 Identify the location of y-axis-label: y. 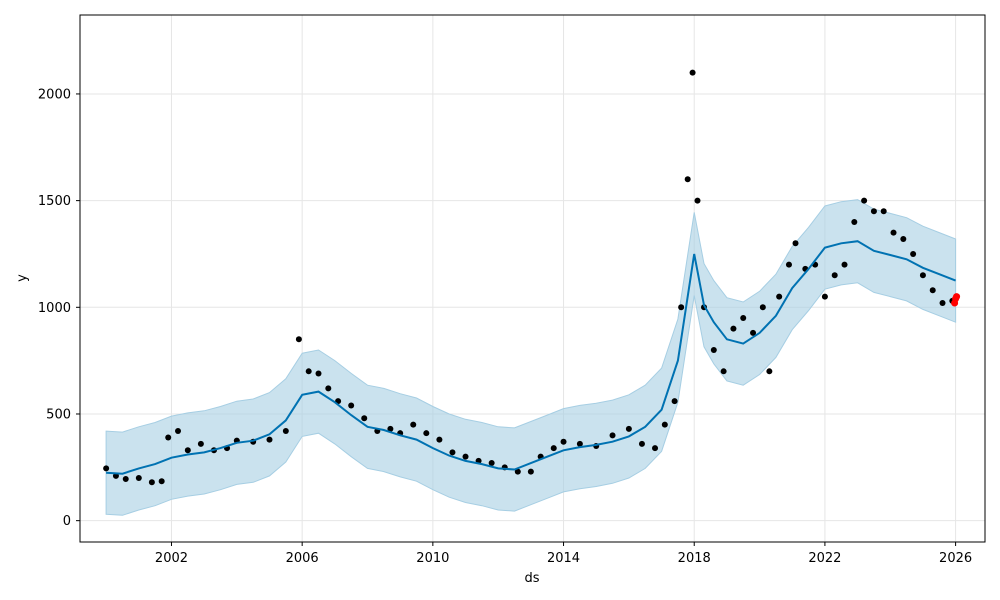
(22, 278).